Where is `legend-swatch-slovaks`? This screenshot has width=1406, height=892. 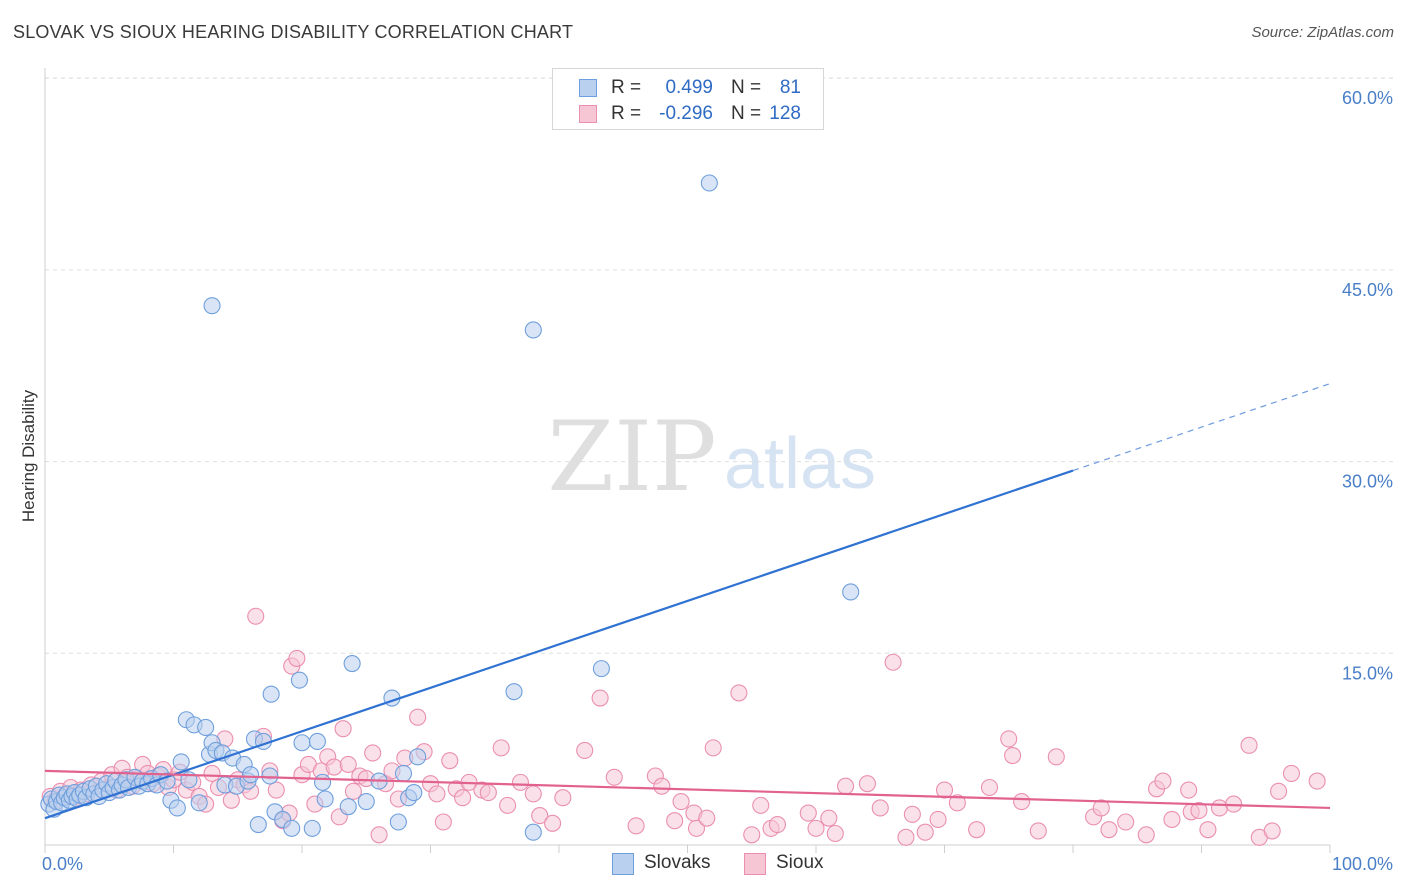
legend-swatch-slovaks is located at coordinates (588, 88).